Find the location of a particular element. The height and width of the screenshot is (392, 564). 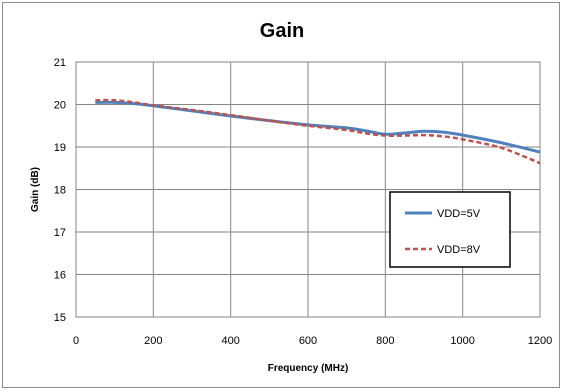

chart-title: Gain is located at coordinates (282, 31).